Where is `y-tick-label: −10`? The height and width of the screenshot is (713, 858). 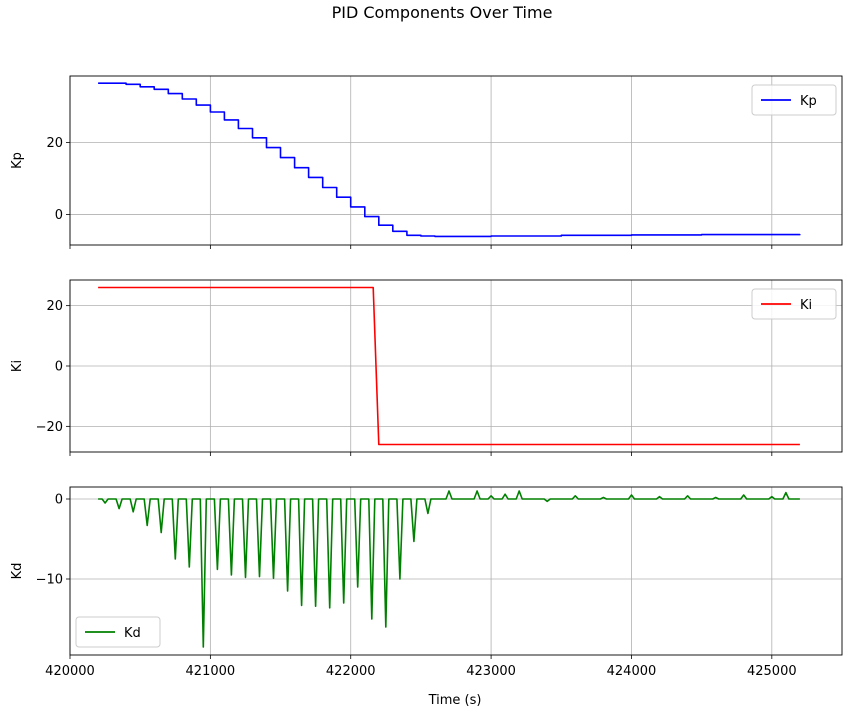 y-tick-label: −10 is located at coordinates (49, 580).